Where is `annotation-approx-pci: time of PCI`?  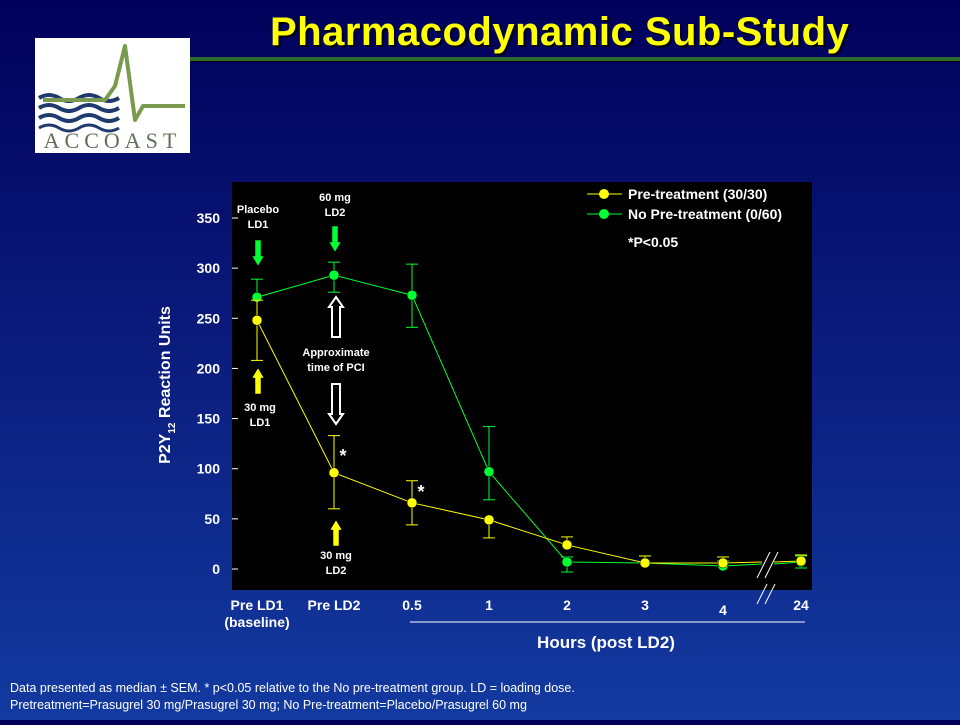 annotation-approx-pci: time of PCI is located at coordinates (335, 368).